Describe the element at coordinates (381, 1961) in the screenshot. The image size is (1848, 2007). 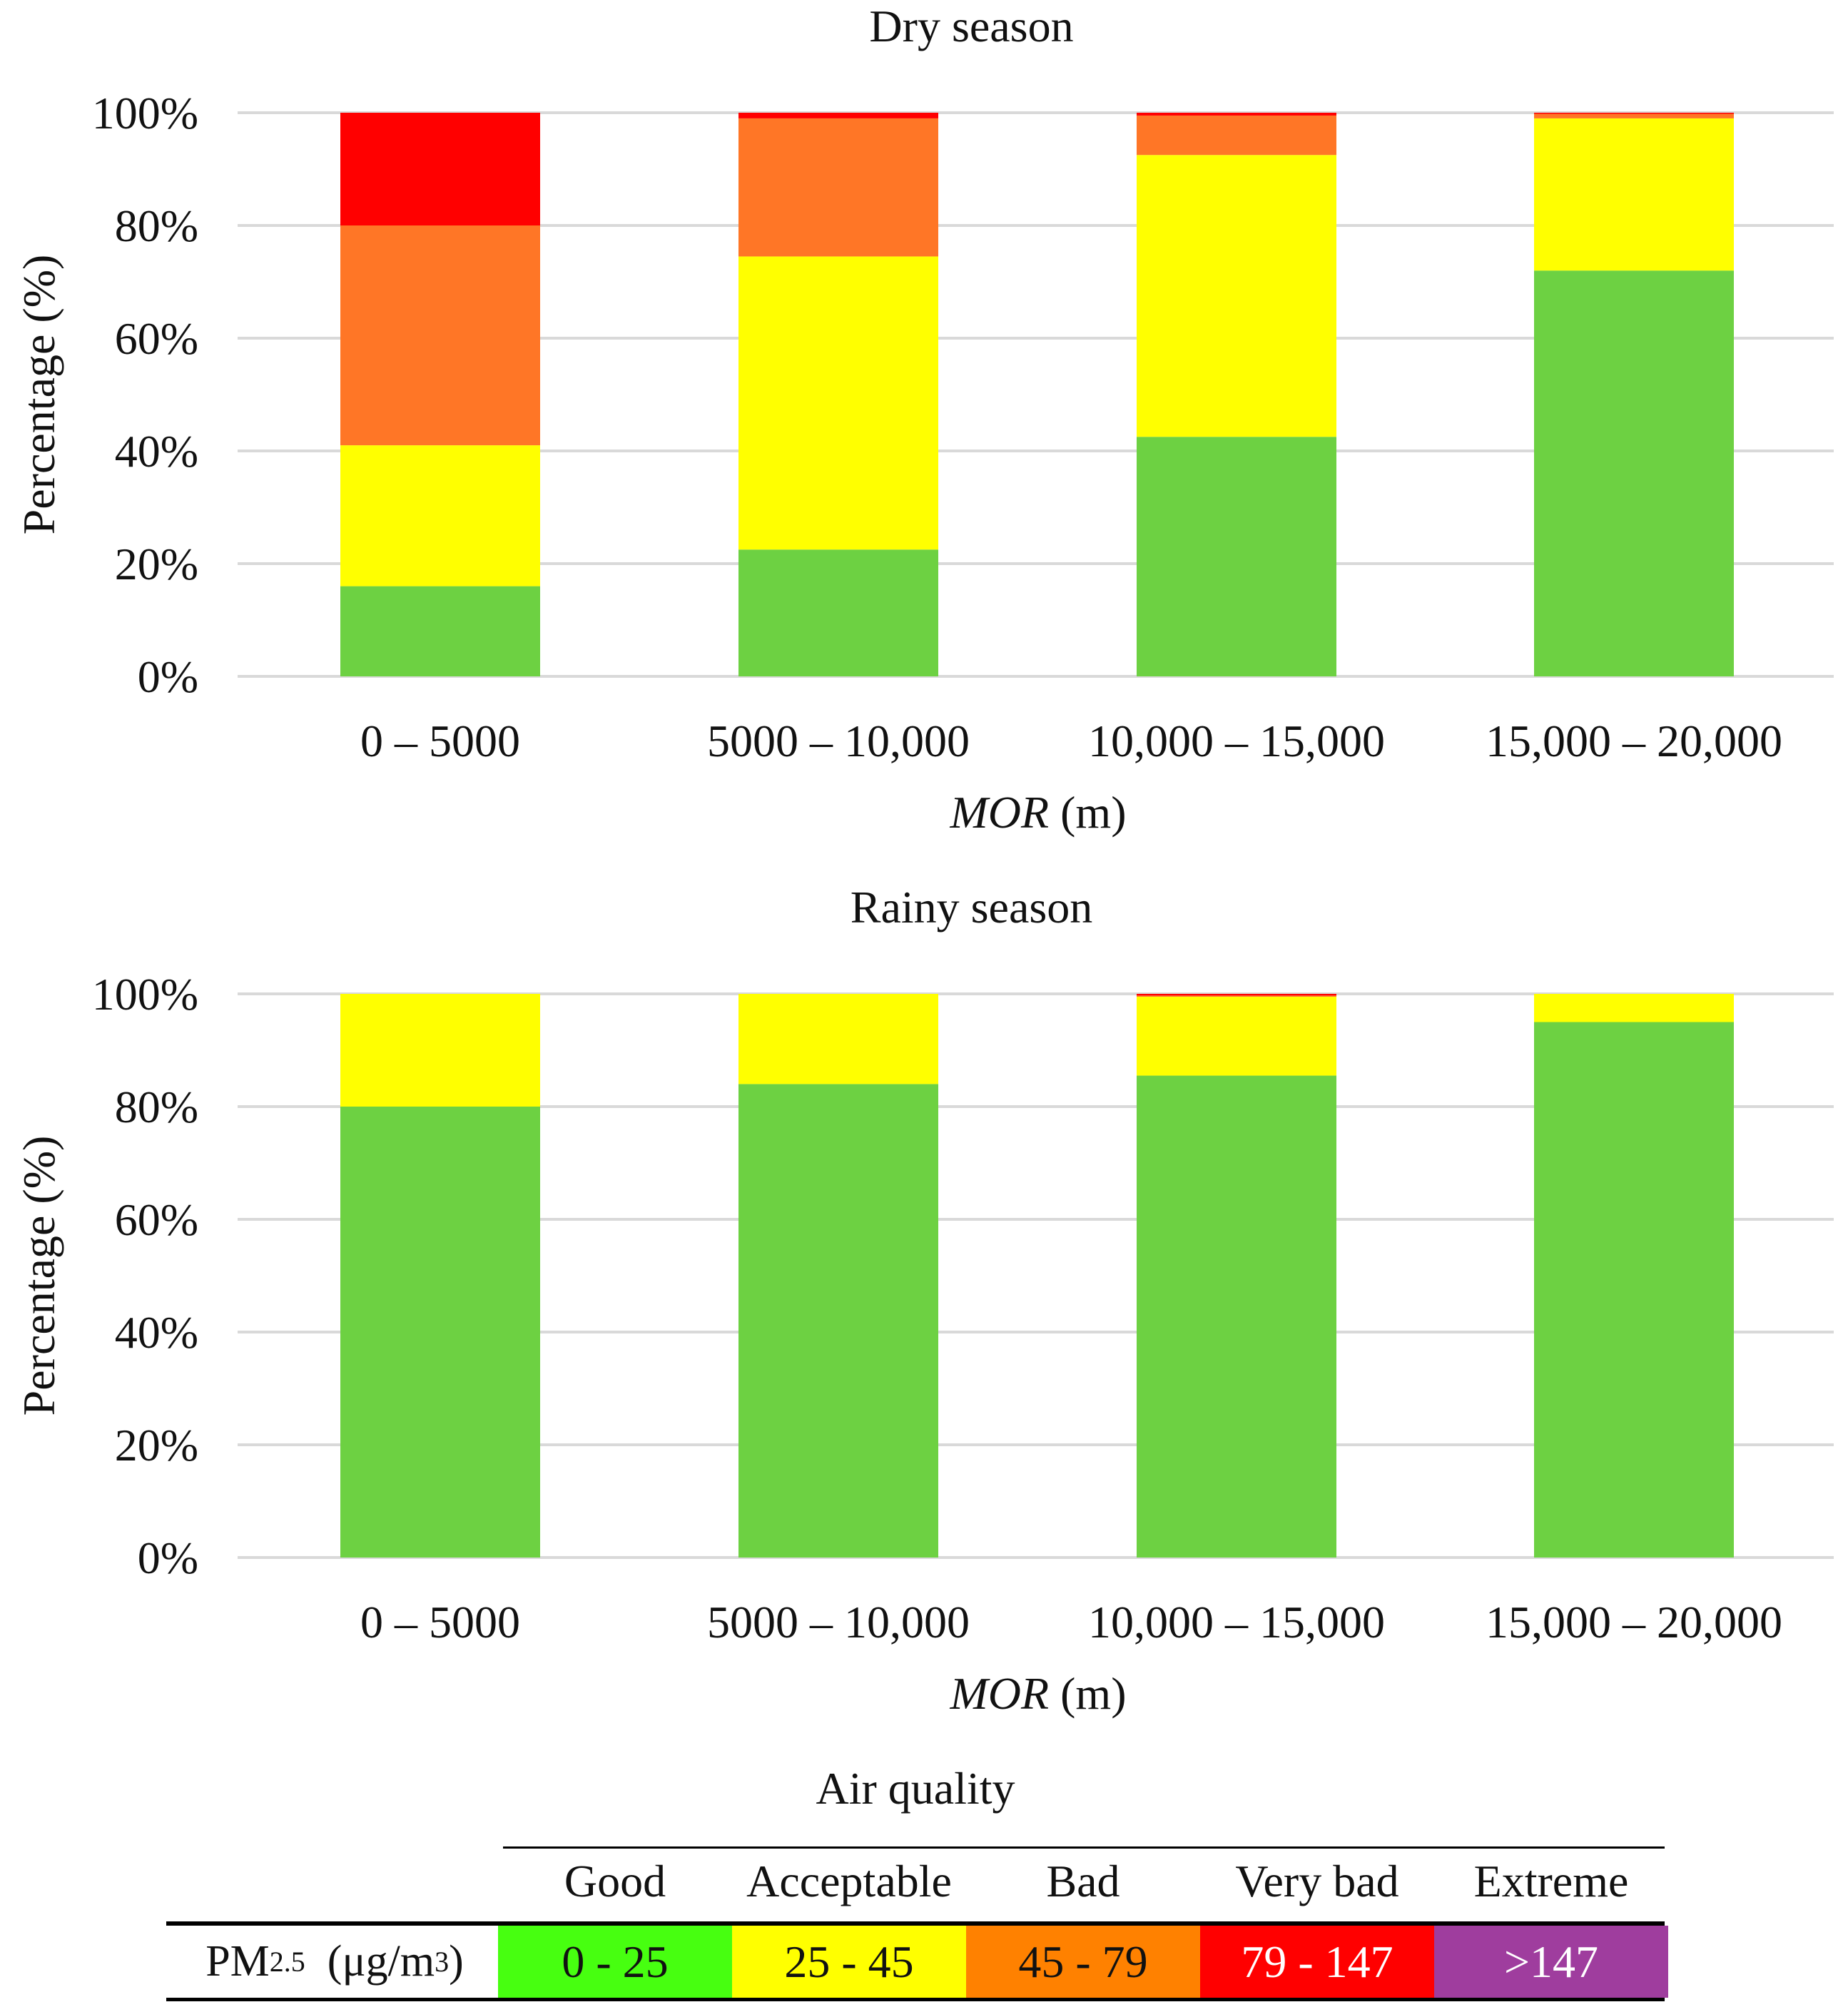
I see `pm-unit: (μg/m` at that location.